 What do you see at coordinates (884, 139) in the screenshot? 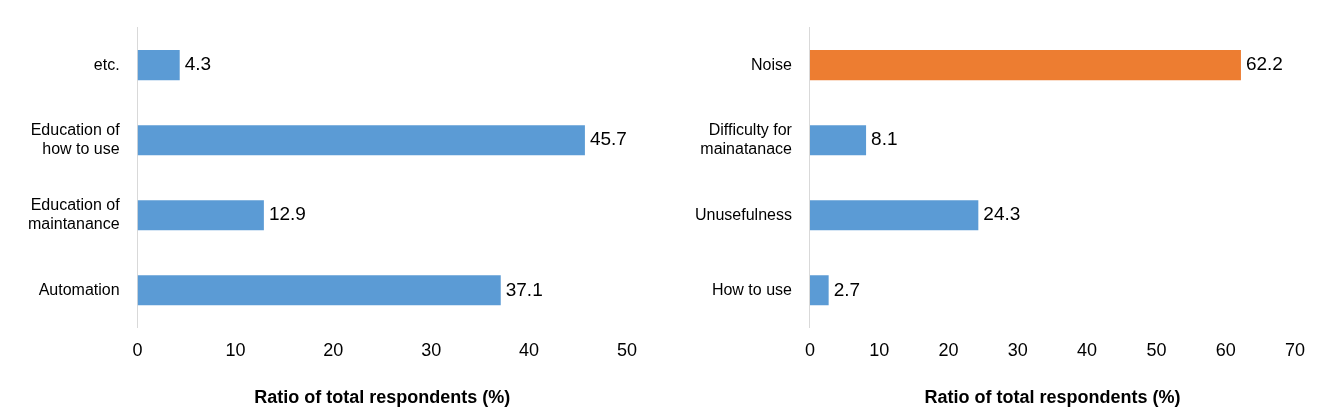
I see `data-label: 8.1` at bounding box center [884, 139].